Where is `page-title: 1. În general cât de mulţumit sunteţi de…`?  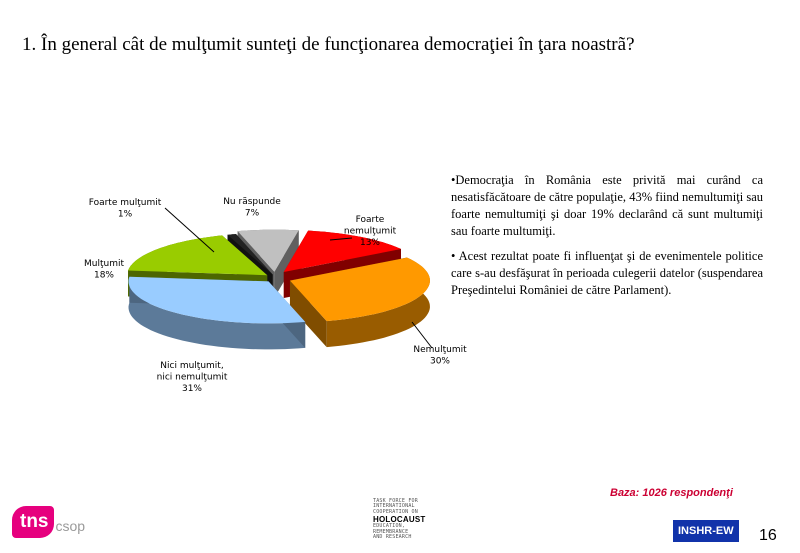 page-title: 1. În general cât de mulţumit sunteţi de… is located at coordinates (328, 44).